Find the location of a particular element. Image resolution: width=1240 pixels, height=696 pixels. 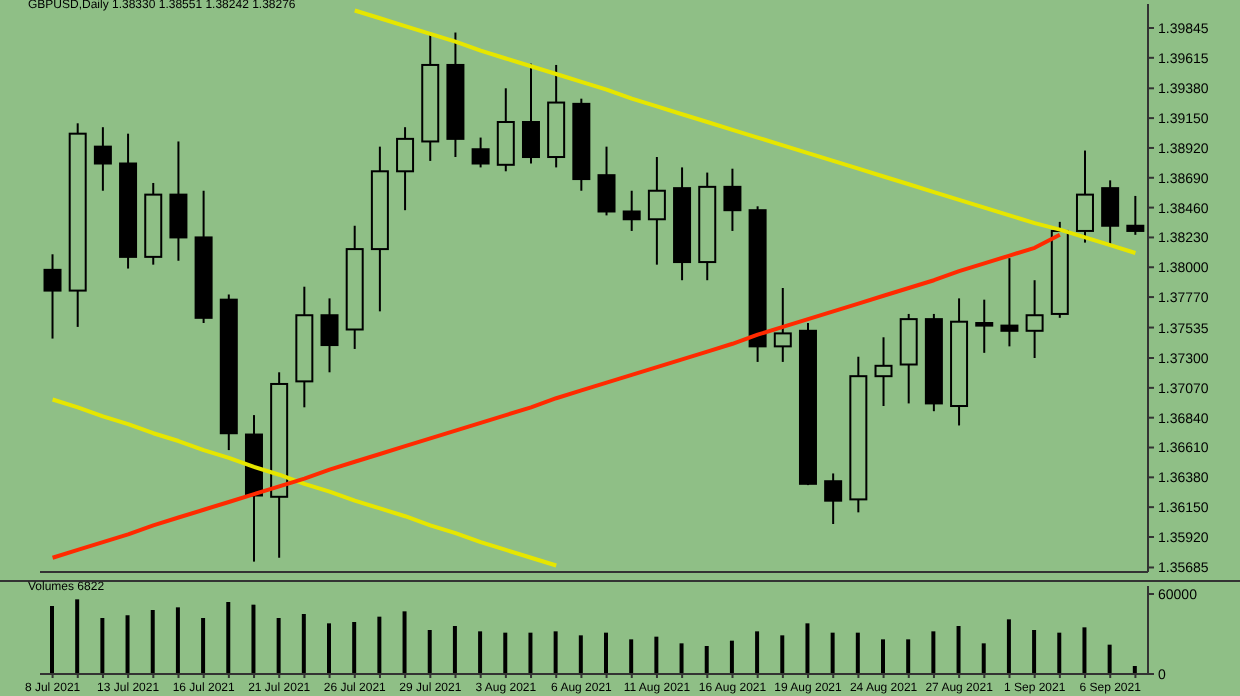

line-series is located at coordinates (304, 482).